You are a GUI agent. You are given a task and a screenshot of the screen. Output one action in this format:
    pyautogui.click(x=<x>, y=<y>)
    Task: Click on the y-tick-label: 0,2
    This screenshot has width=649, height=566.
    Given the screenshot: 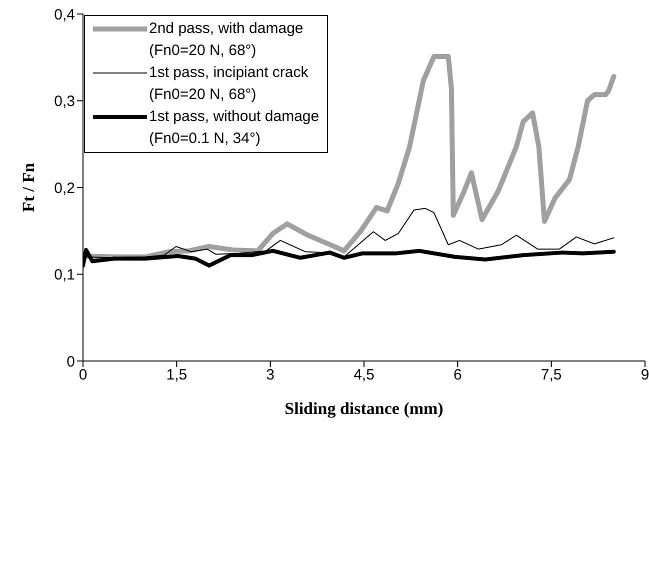 What is the action you would take?
    pyautogui.click(x=64, y=188)
    